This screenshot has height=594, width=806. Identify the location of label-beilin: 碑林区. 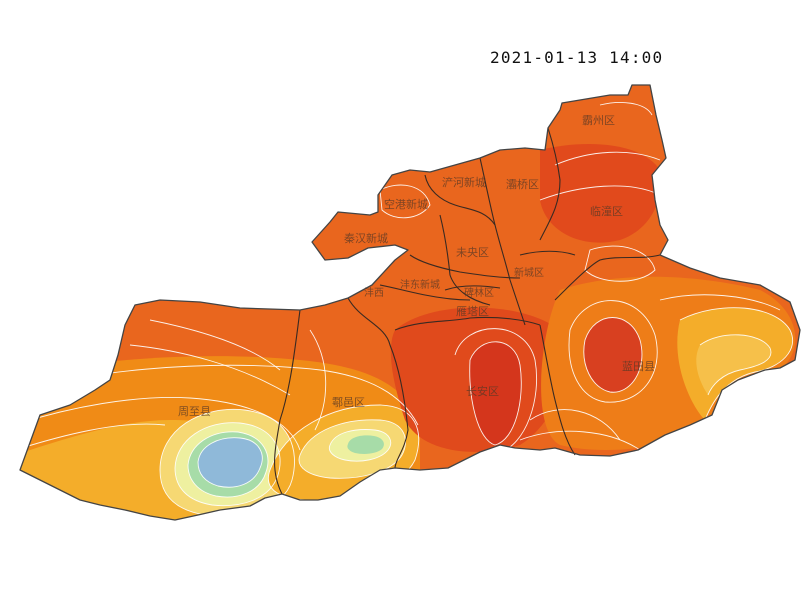
(479, 292).